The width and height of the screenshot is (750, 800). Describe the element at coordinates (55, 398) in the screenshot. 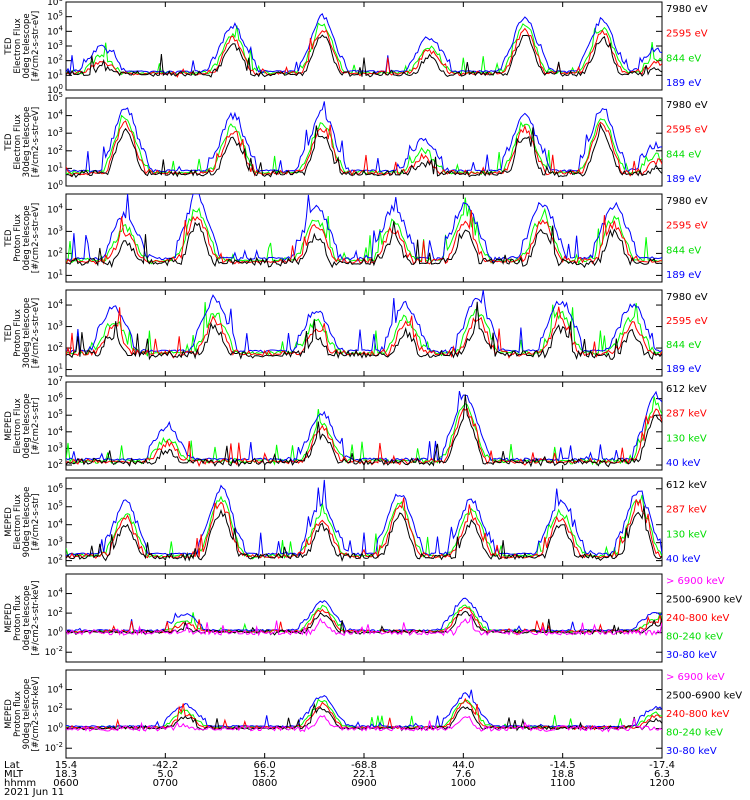

I see `y-tick-label: 10⁶` at that location.